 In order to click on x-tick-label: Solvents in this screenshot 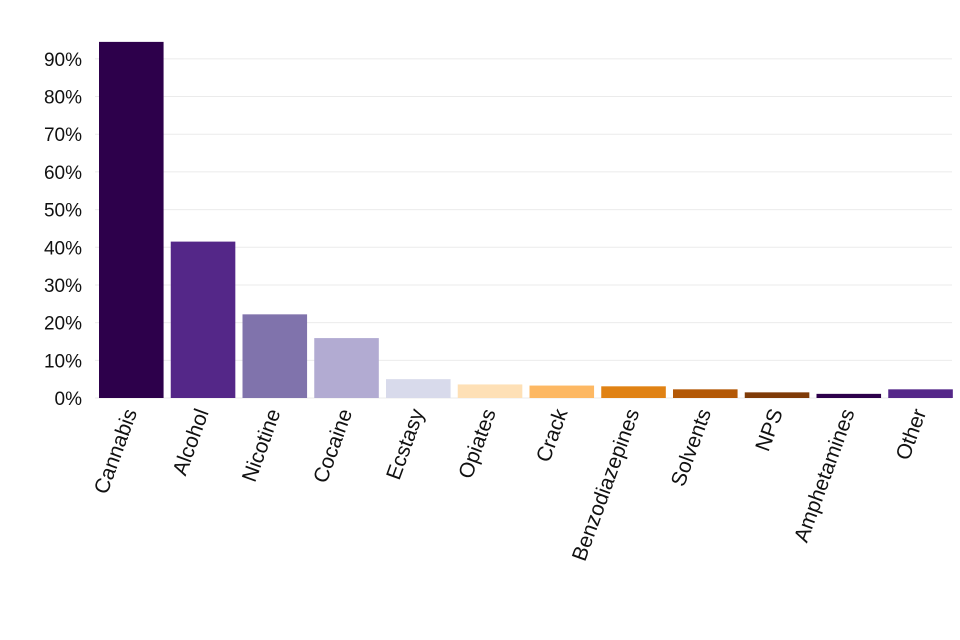, I will do `click(691, 448)`.